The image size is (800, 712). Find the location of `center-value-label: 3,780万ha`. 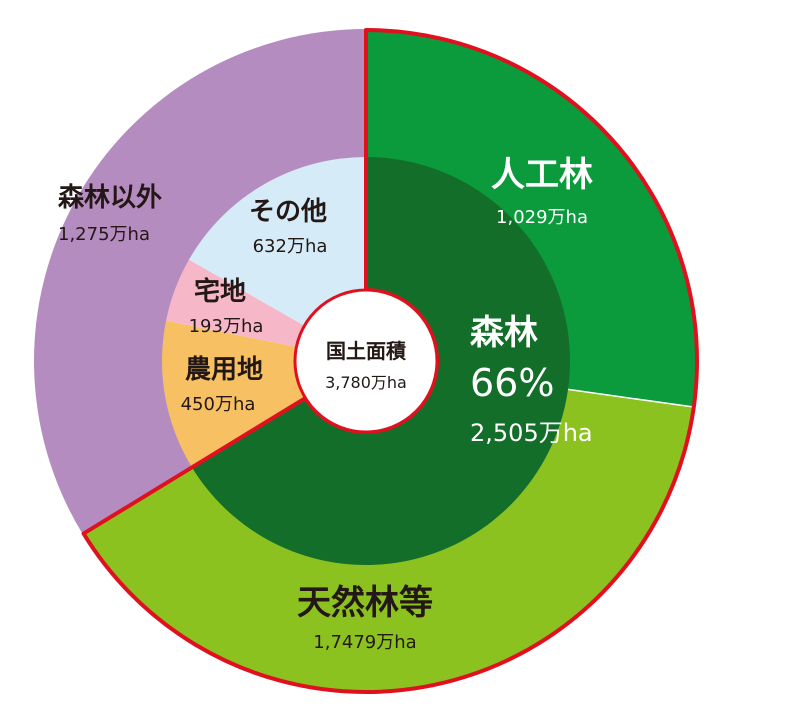

center-value-label: 3,780万ha is located at coordinates (366, 382).